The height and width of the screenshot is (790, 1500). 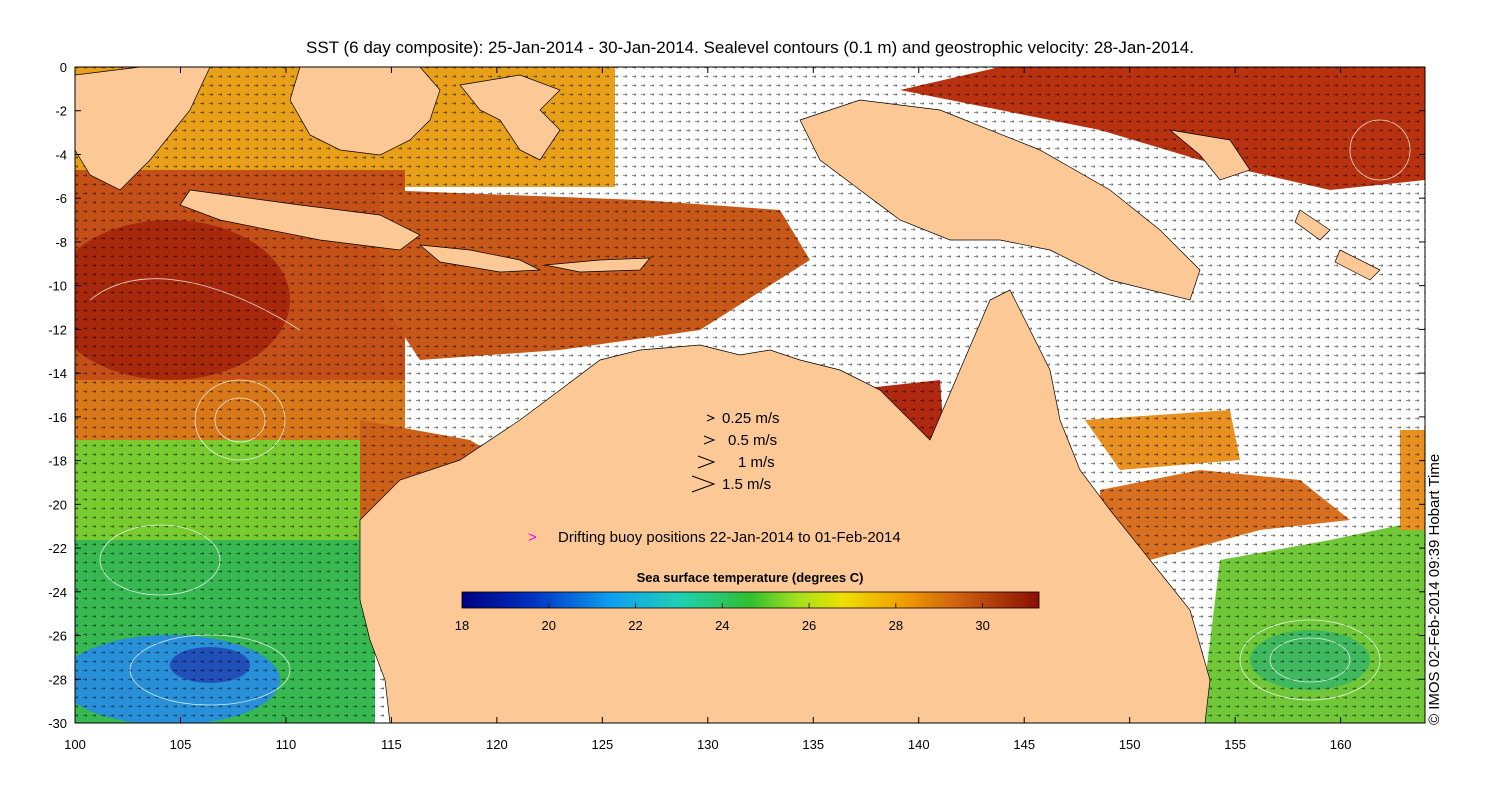 I want to click on velocity-legend: 0.25 m/s 0.5 m/s 1 m/s 1.5 m/s, so click(x=735, y=451).